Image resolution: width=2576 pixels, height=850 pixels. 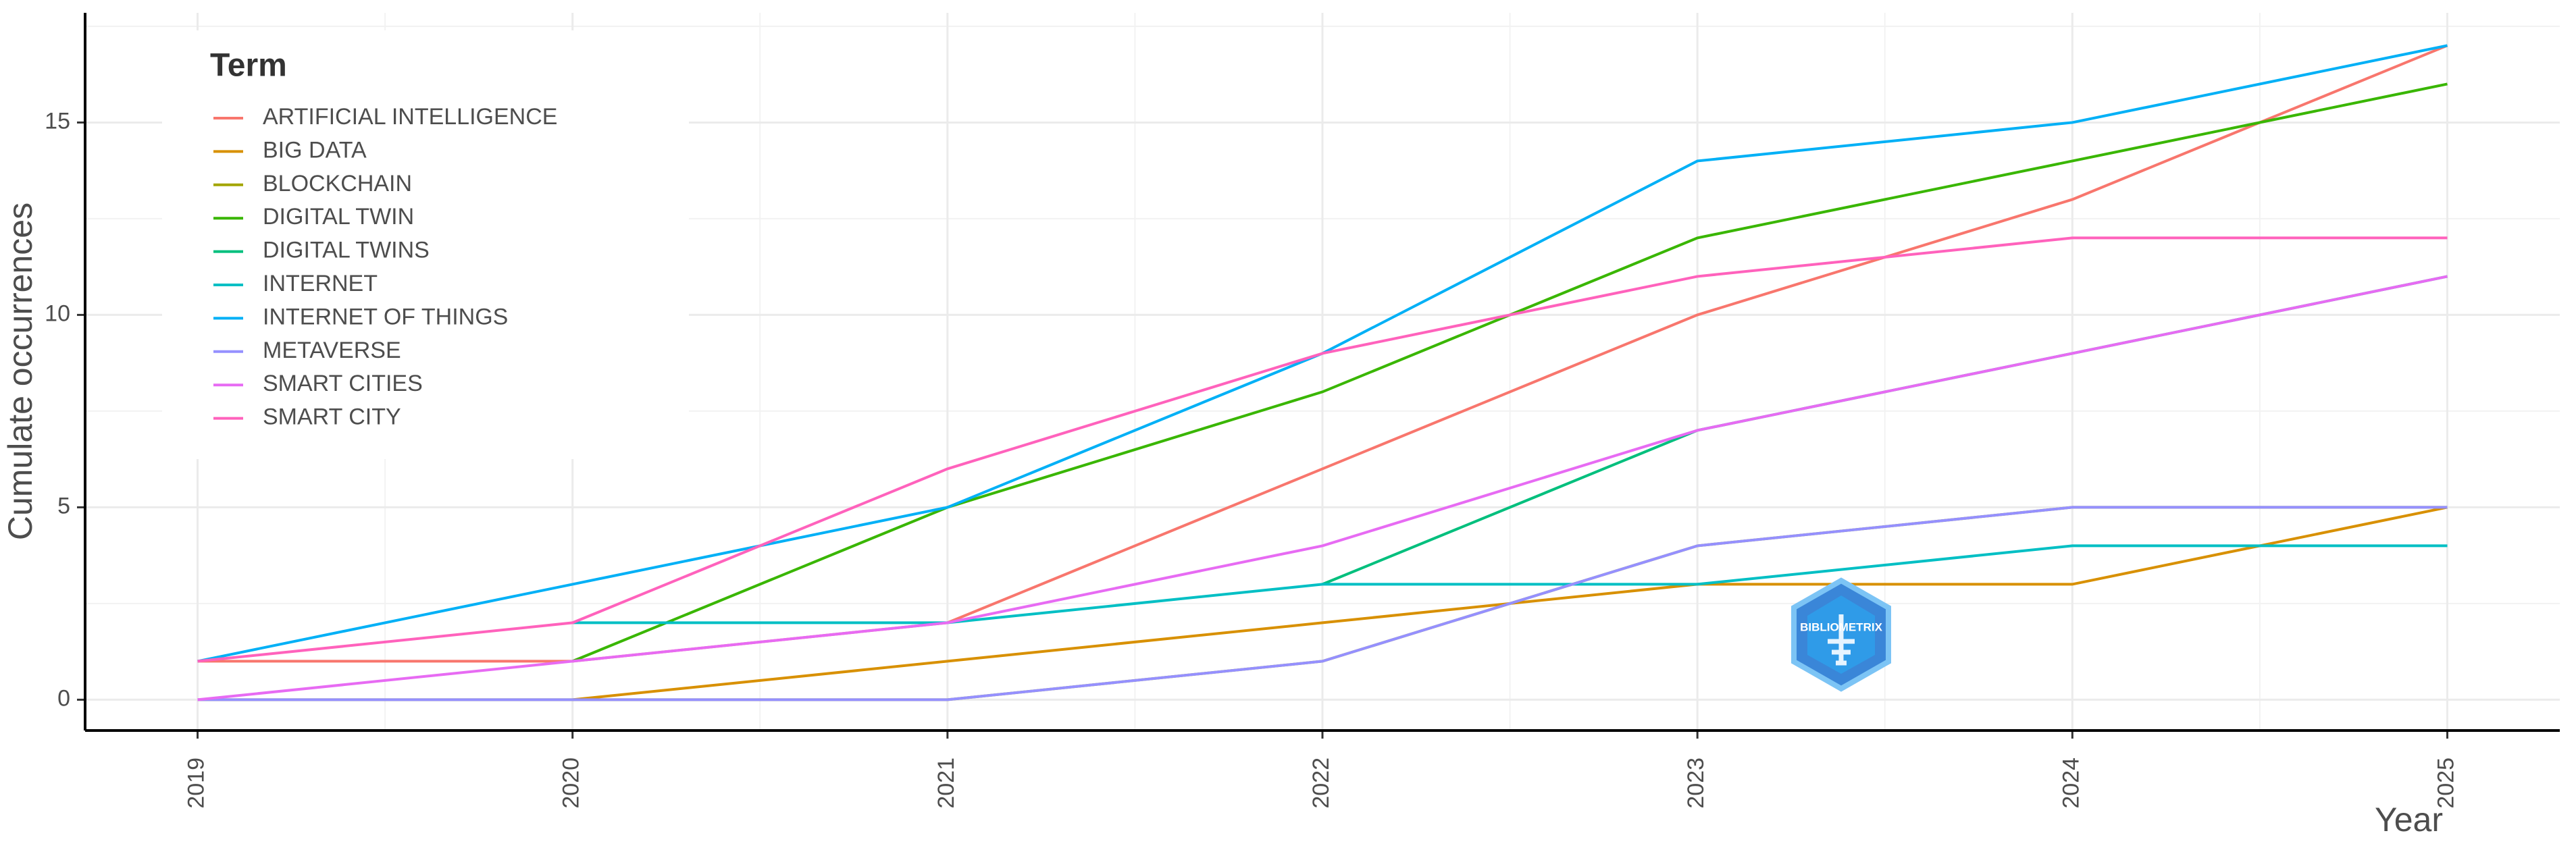 What do you see at coordinates (410, 117) in the screenshot?
I see `legend-label: ARTIFICIAL INTELLIGENCE` at bounding box center [410, 117].